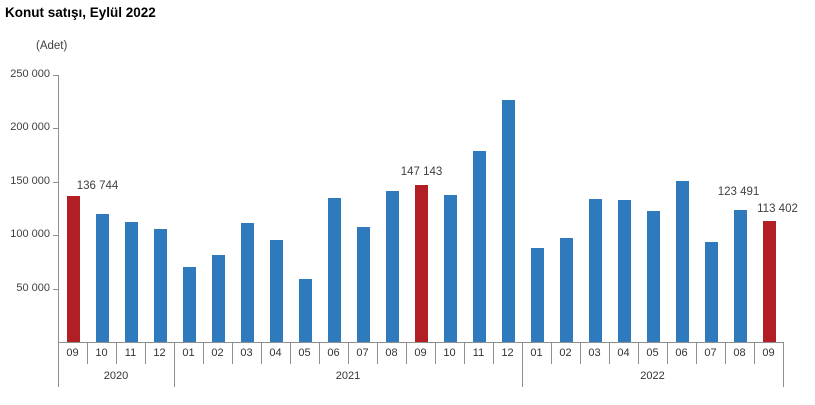  Describe the element at coordinates (739, 353) in the screenshot. I see `month-label-2022-08: 08` at that location.